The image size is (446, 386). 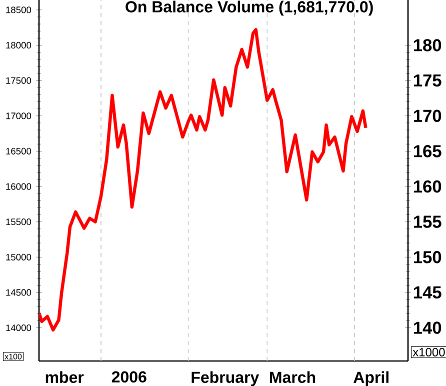 I want to click on y-tick-label: 14000, so click(x=19, y=328).